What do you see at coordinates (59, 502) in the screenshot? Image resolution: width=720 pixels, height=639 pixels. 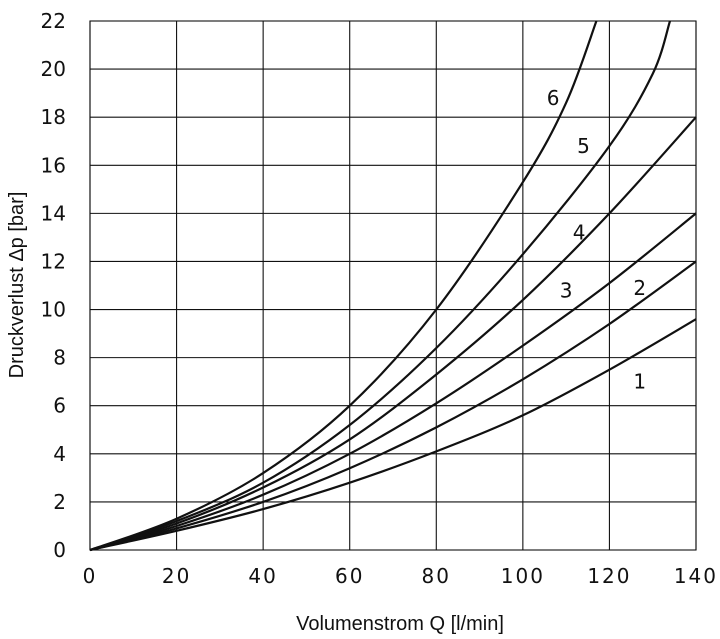 I see `y-tick-label: 2` at bounding box center [59, 502].